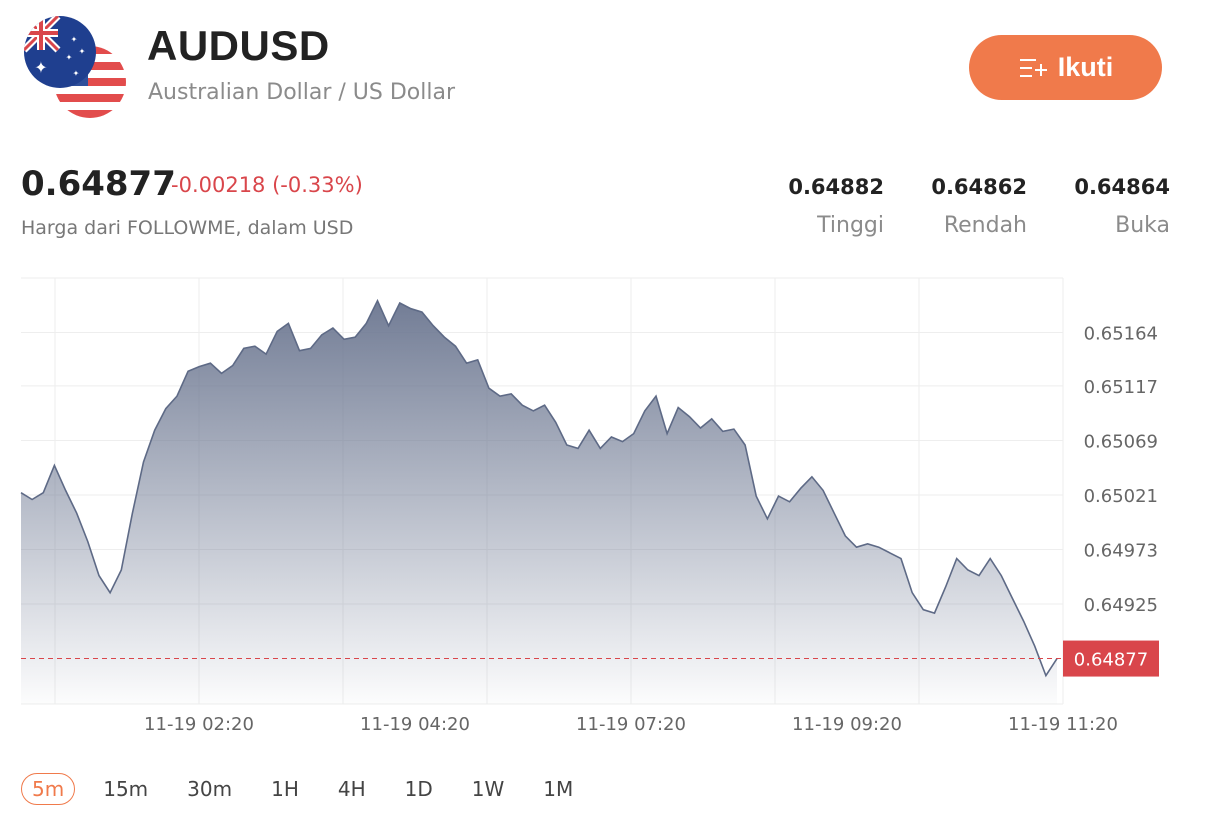 This screenshot has height=820, width=1206. Describe the element at coordinates (238, 45) in the screenshot. I see `symbol-title: AUDUSD` at that location.